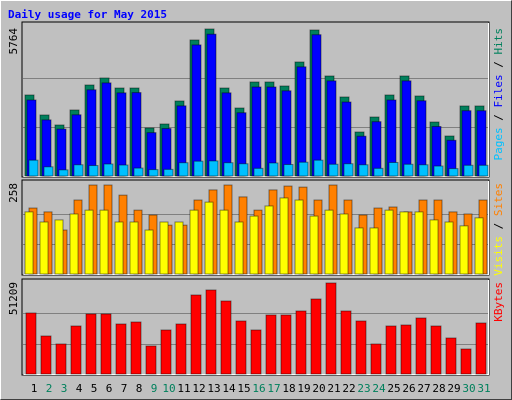 The height and width of the screenshot is (400, 512). Describe the element at coordinates (483, 388) in the screenshot. I see `x-tick-label: 31` at that location.